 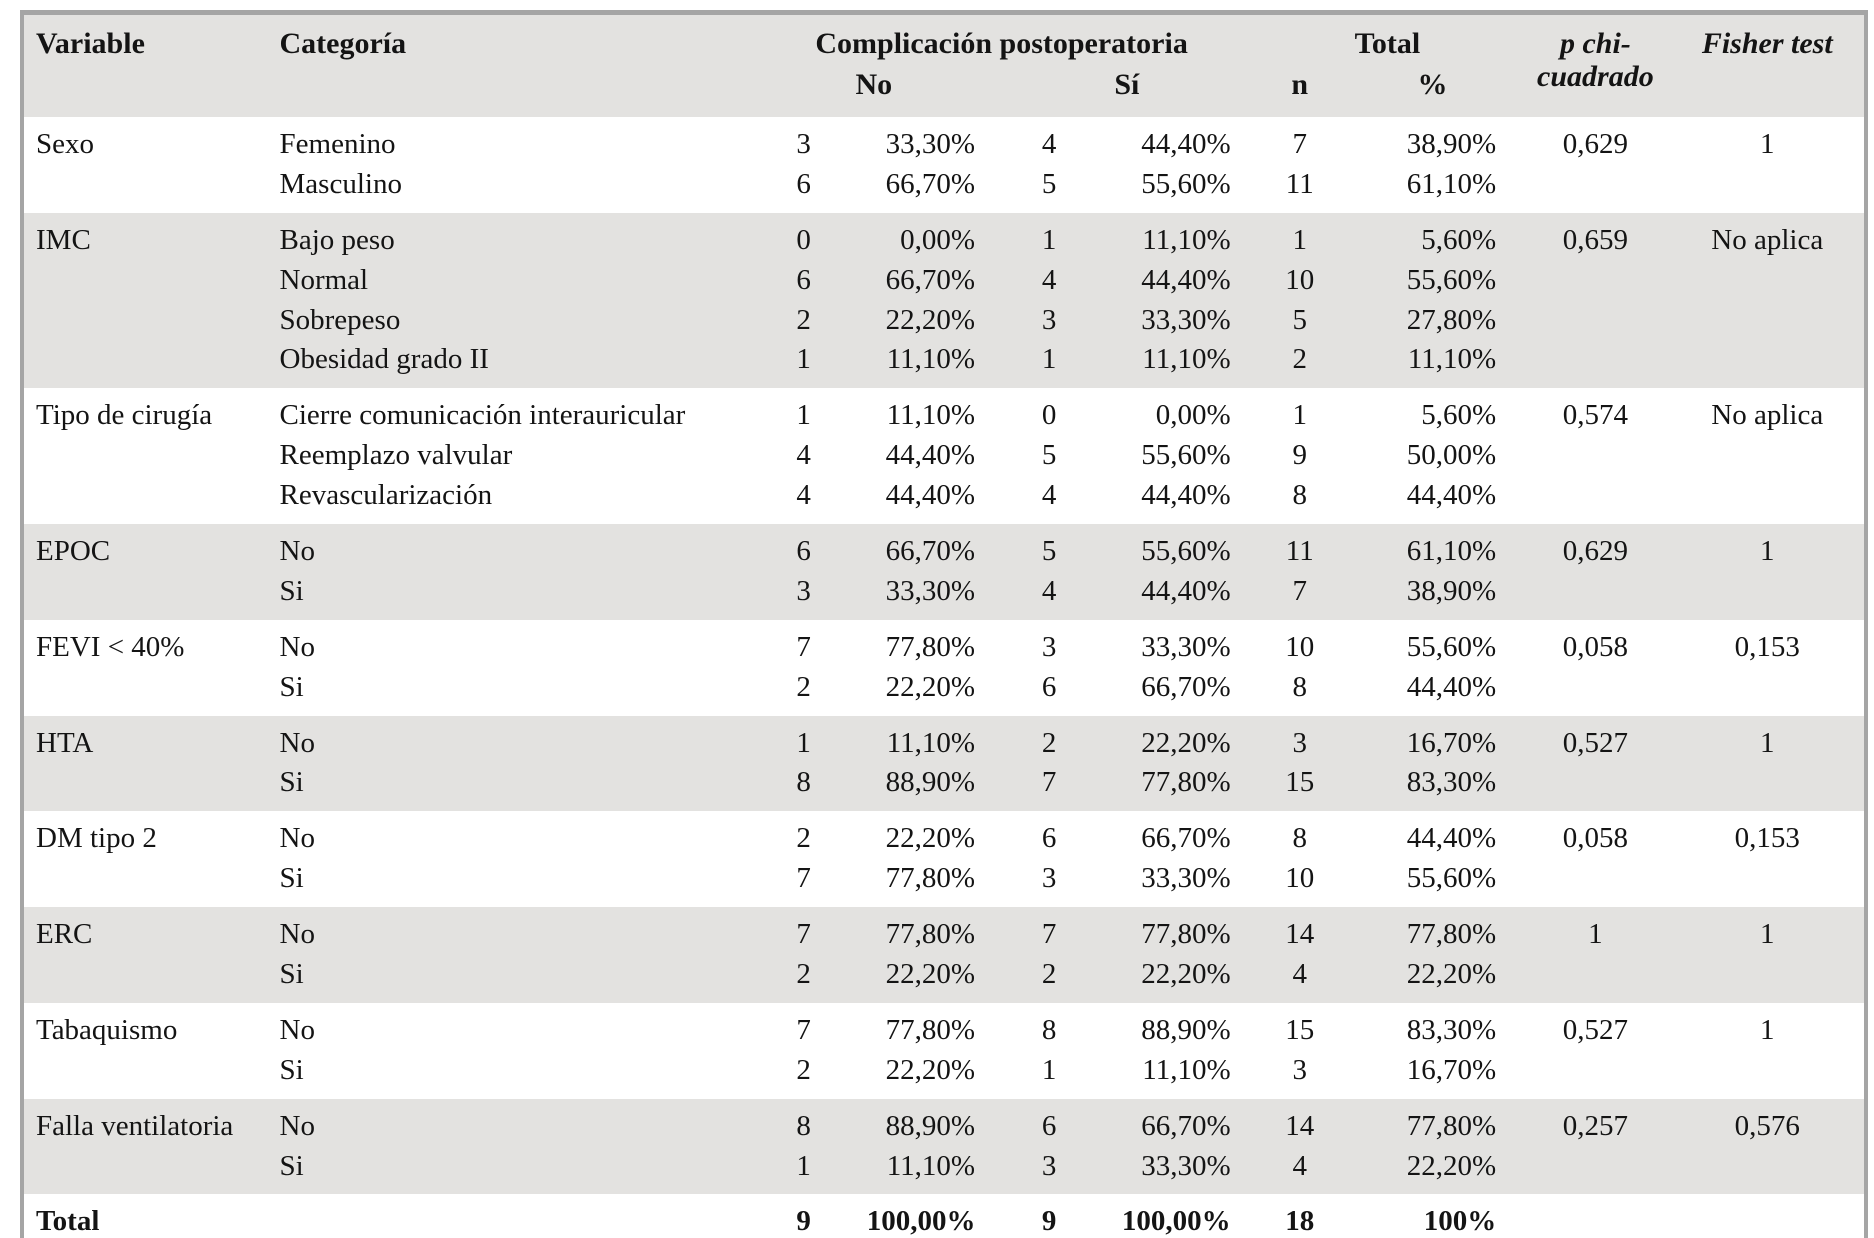 I want to click on p-value-cell, so click(x=1595, y=1216).